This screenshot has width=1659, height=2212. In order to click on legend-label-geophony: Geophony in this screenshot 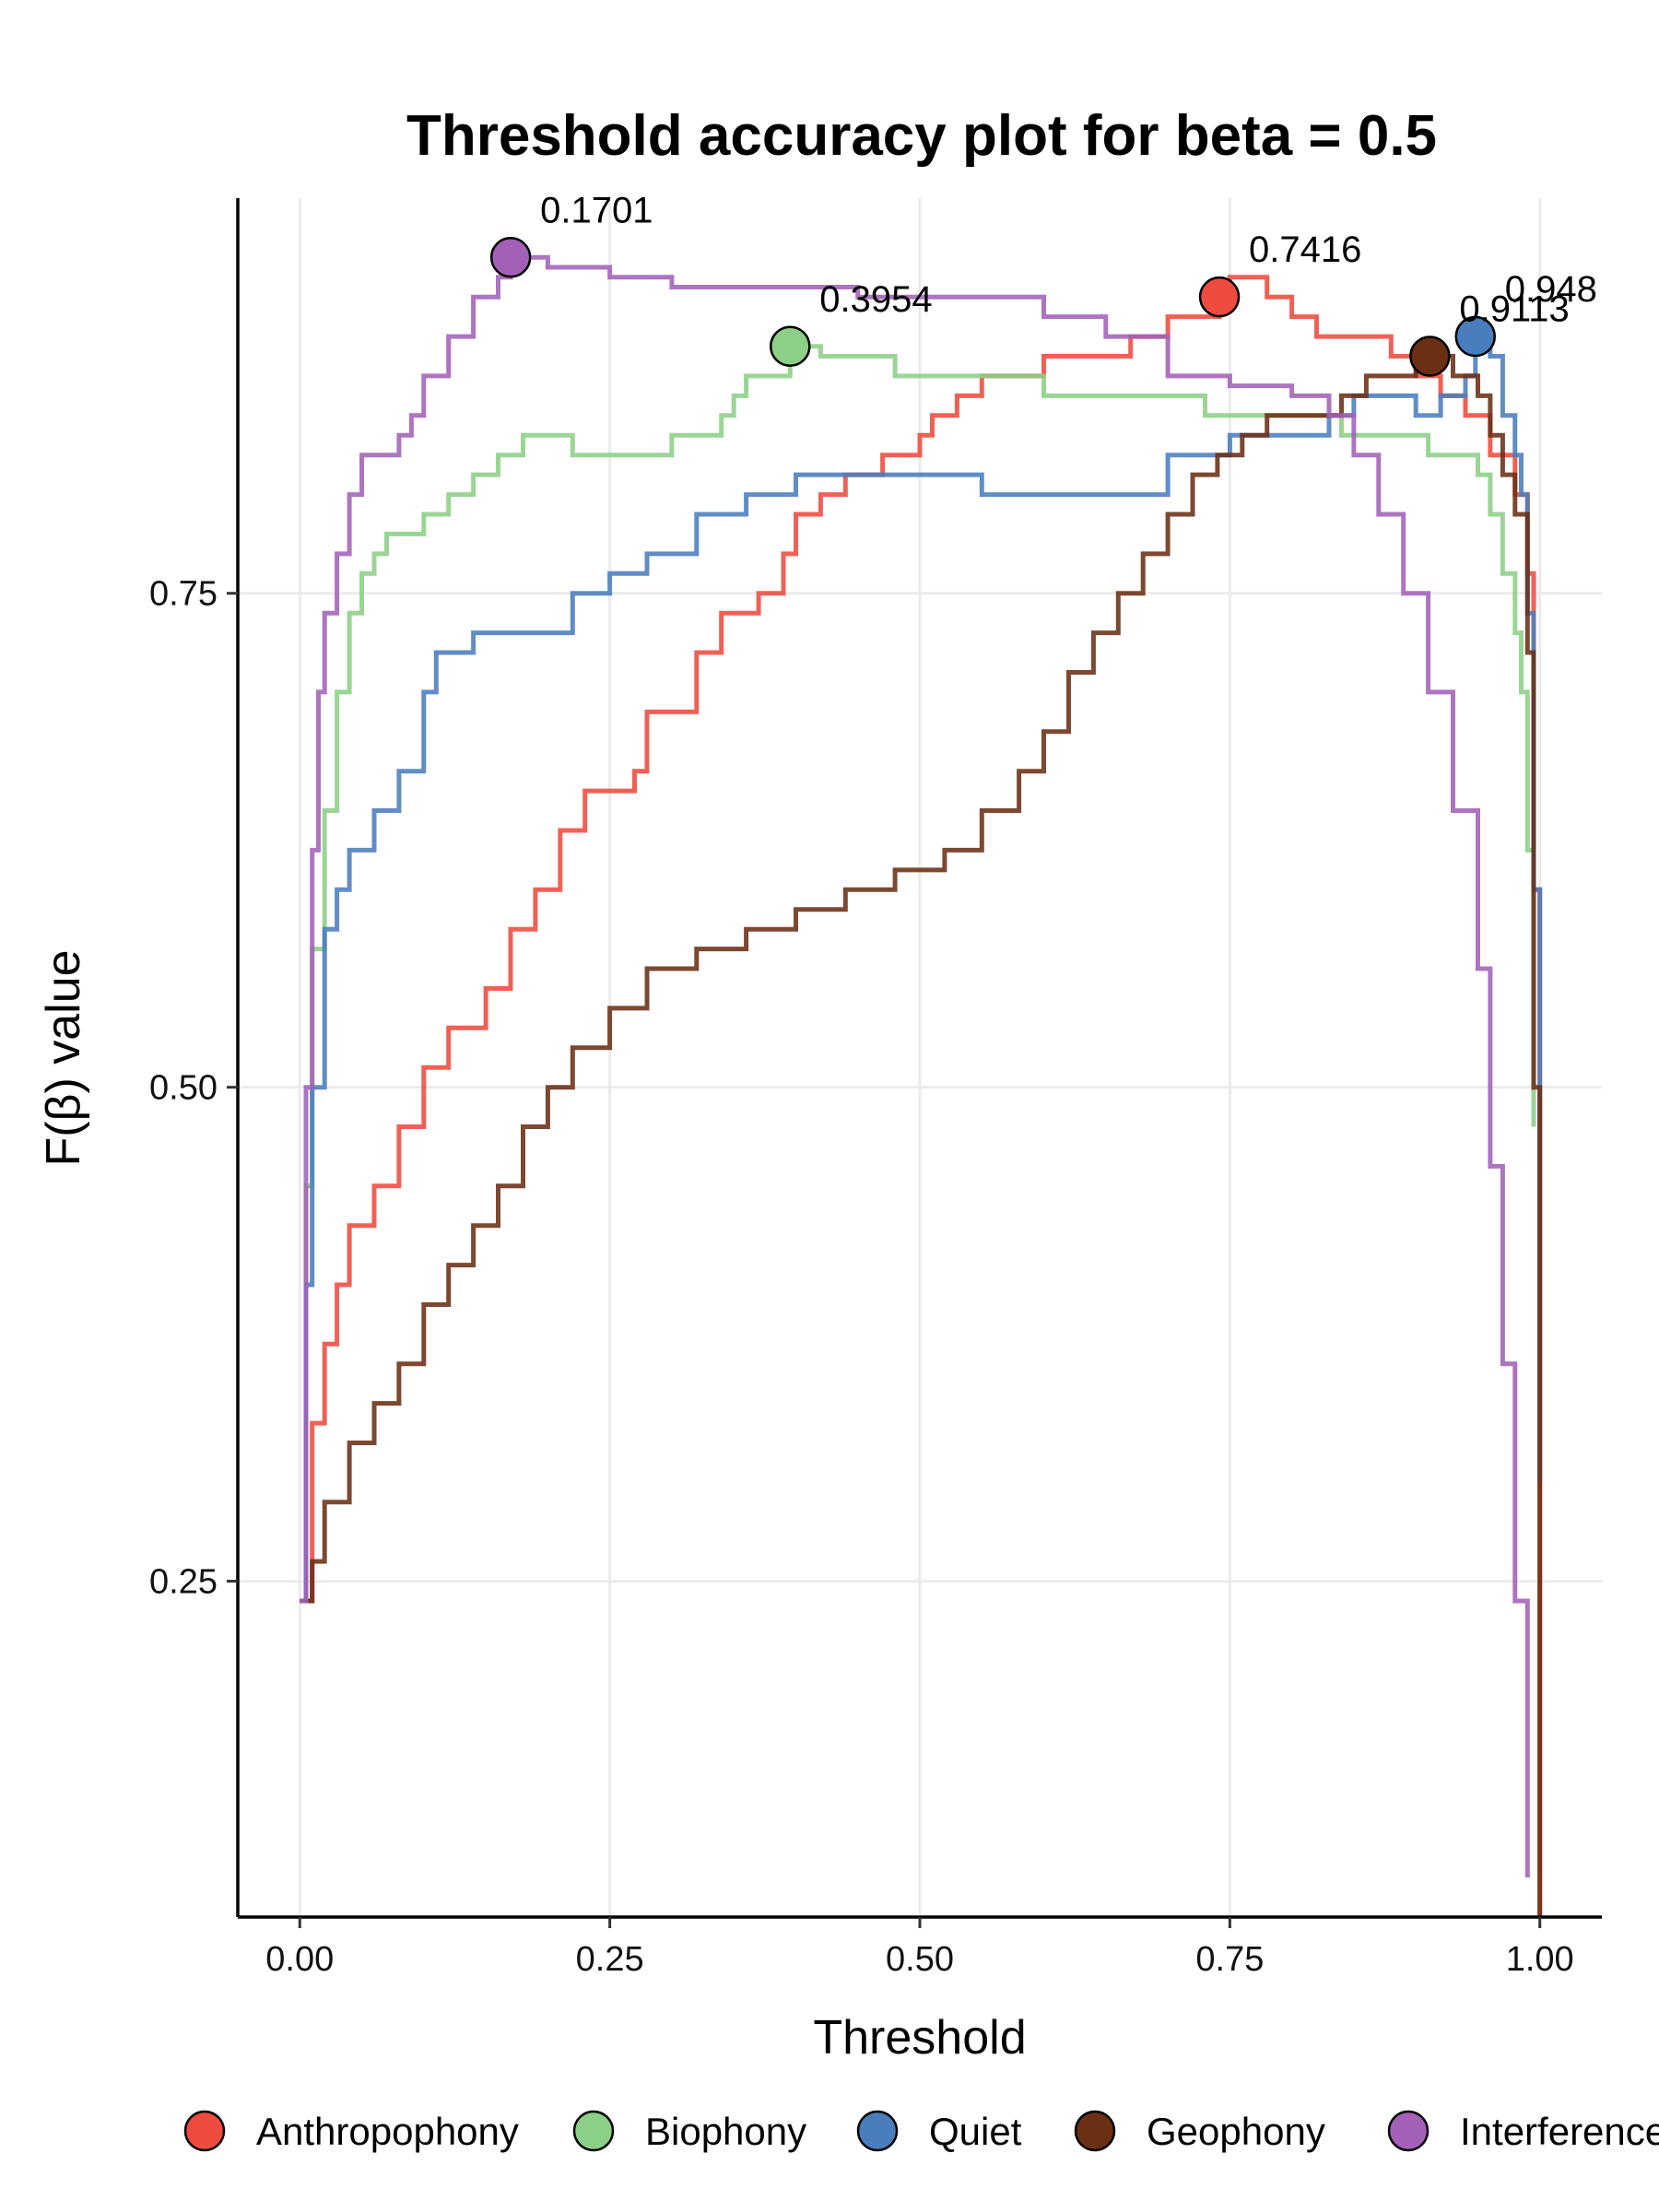, I will do `click(1236, 2131)`.